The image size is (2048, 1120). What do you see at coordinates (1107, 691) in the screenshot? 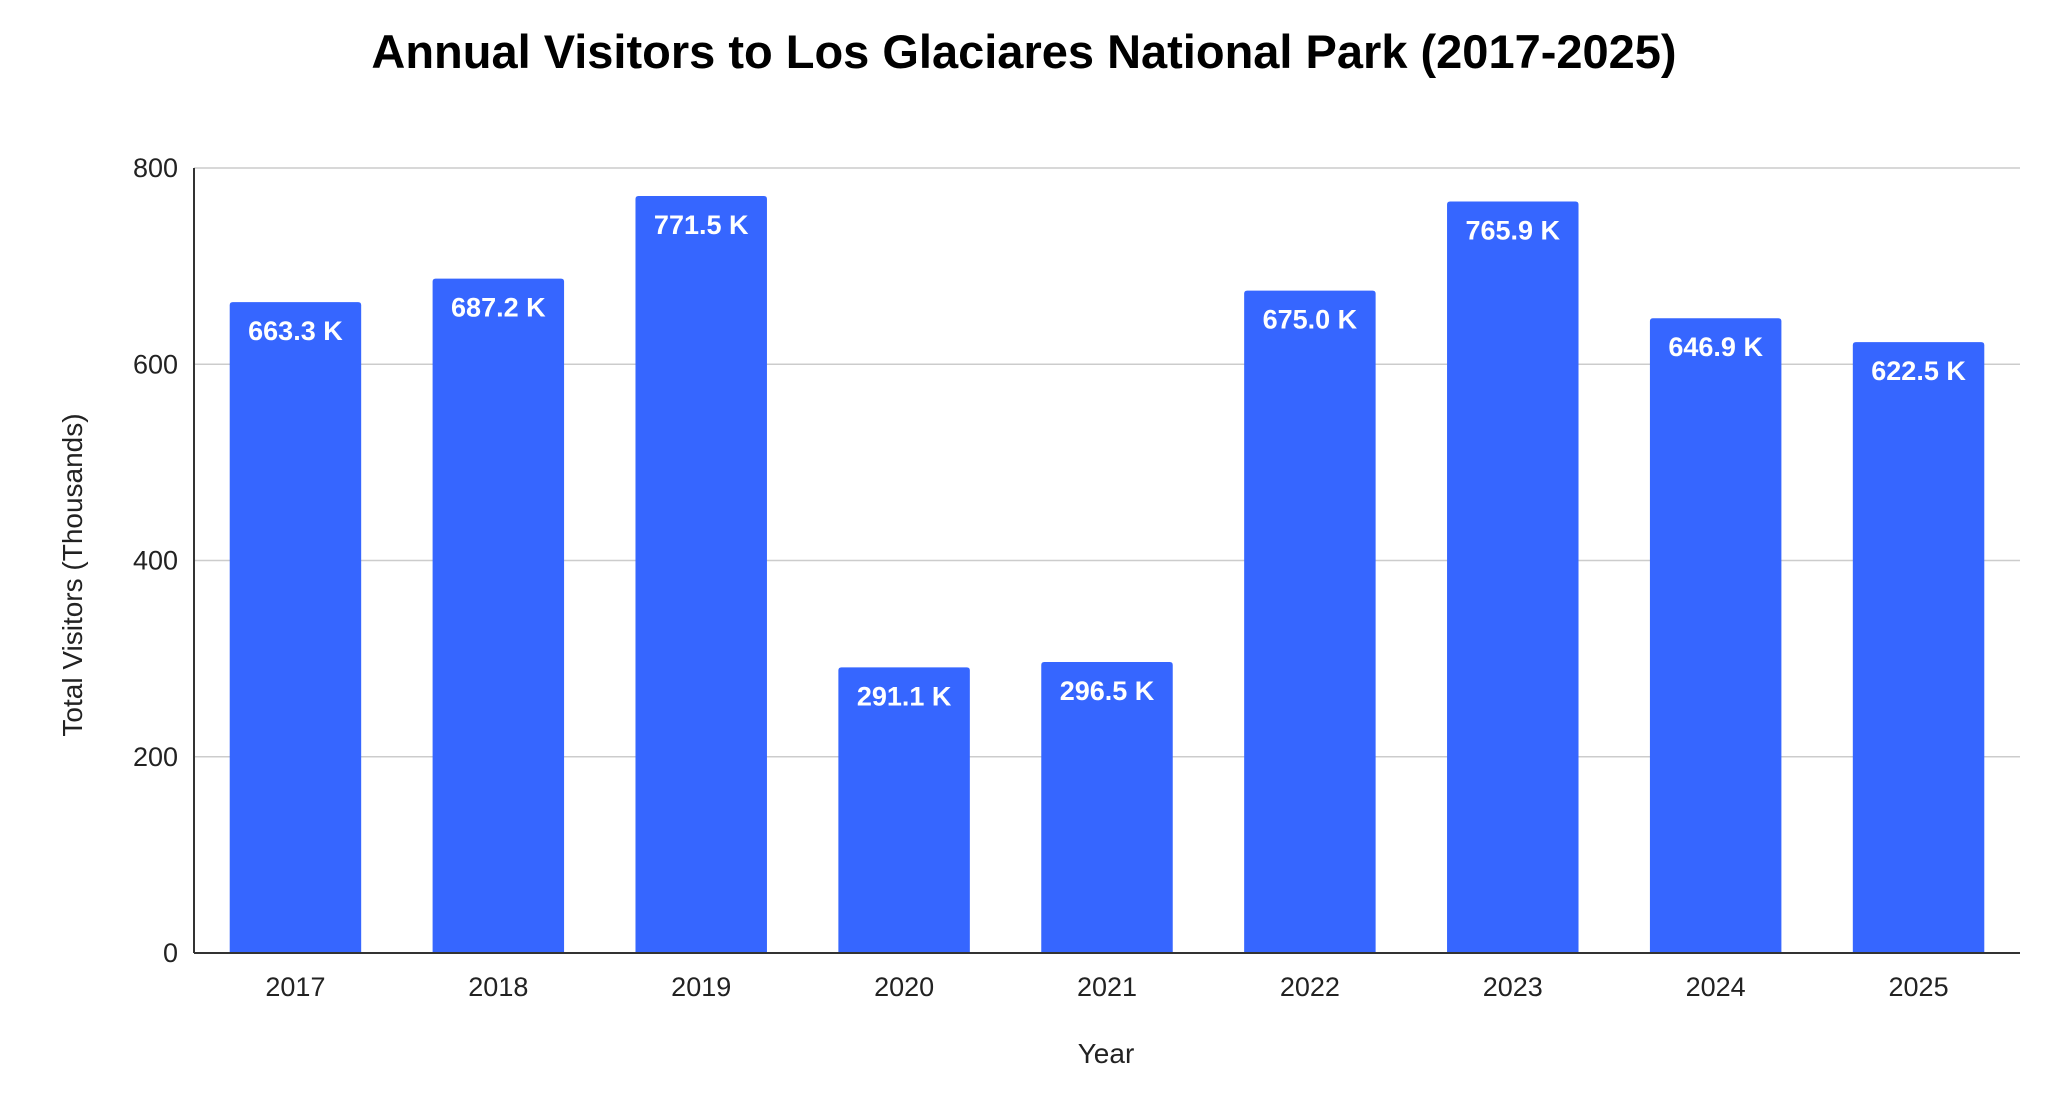
I see `data-label-2021: 296.5 K` at bounding box center [1107, 691].